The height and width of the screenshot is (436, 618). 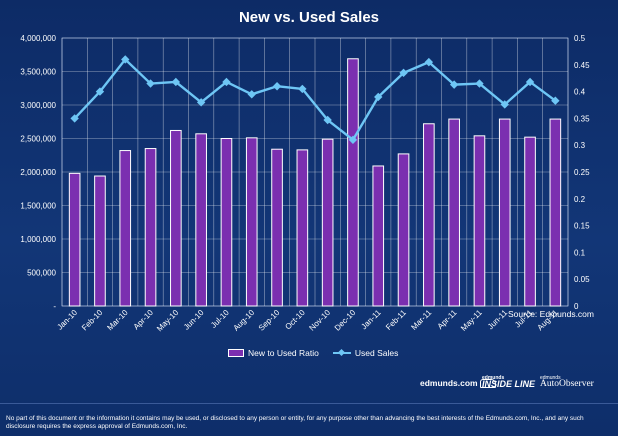 What do you see at coordinates (144, 320) in the screenshot?
I see `x-tick-label: Apr-10` at bounding box center [144, 320].